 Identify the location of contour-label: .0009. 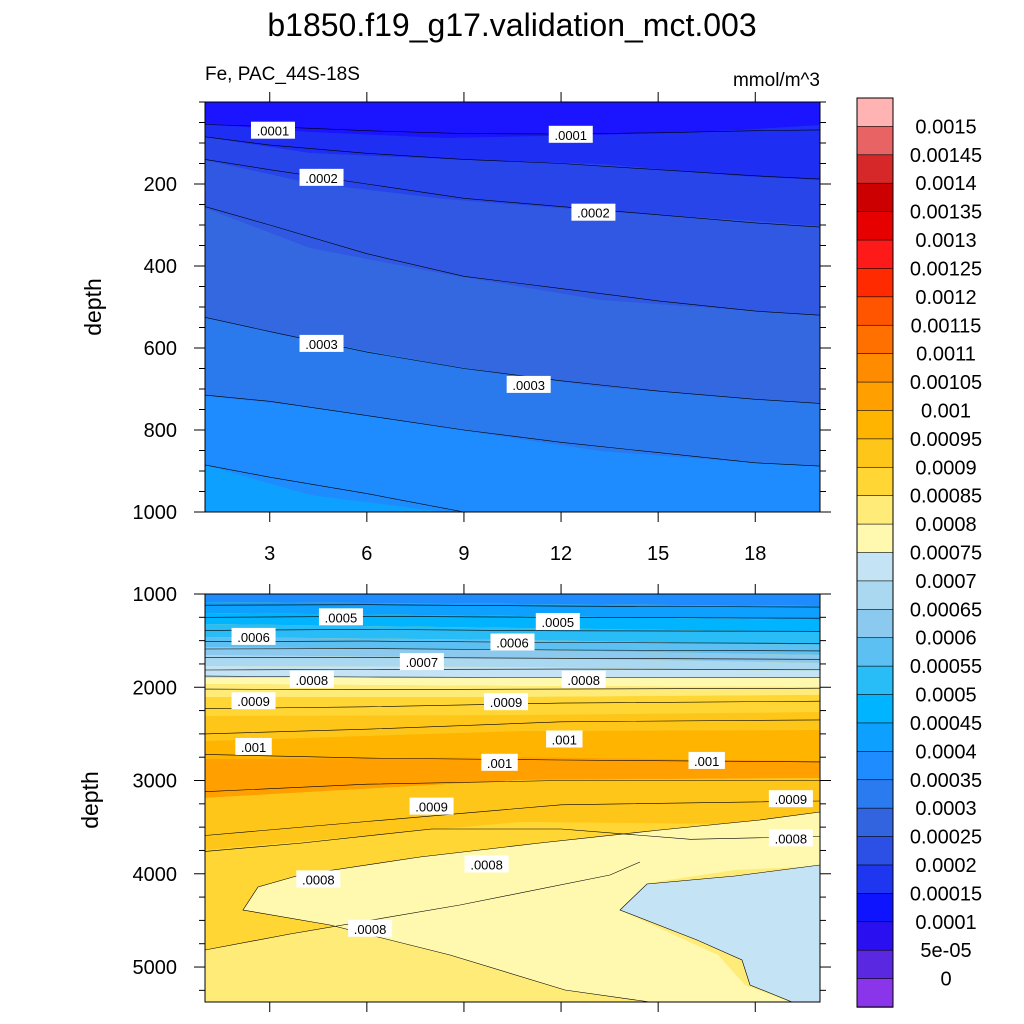
(431, 806).